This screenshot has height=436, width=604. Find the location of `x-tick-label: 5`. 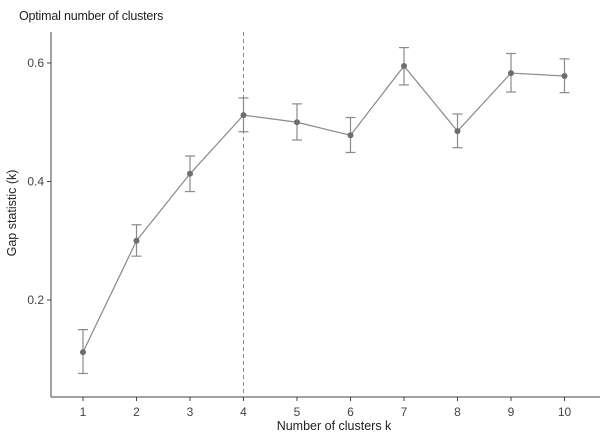

x-tick-label: 5 is located at coordinates (297, 412).